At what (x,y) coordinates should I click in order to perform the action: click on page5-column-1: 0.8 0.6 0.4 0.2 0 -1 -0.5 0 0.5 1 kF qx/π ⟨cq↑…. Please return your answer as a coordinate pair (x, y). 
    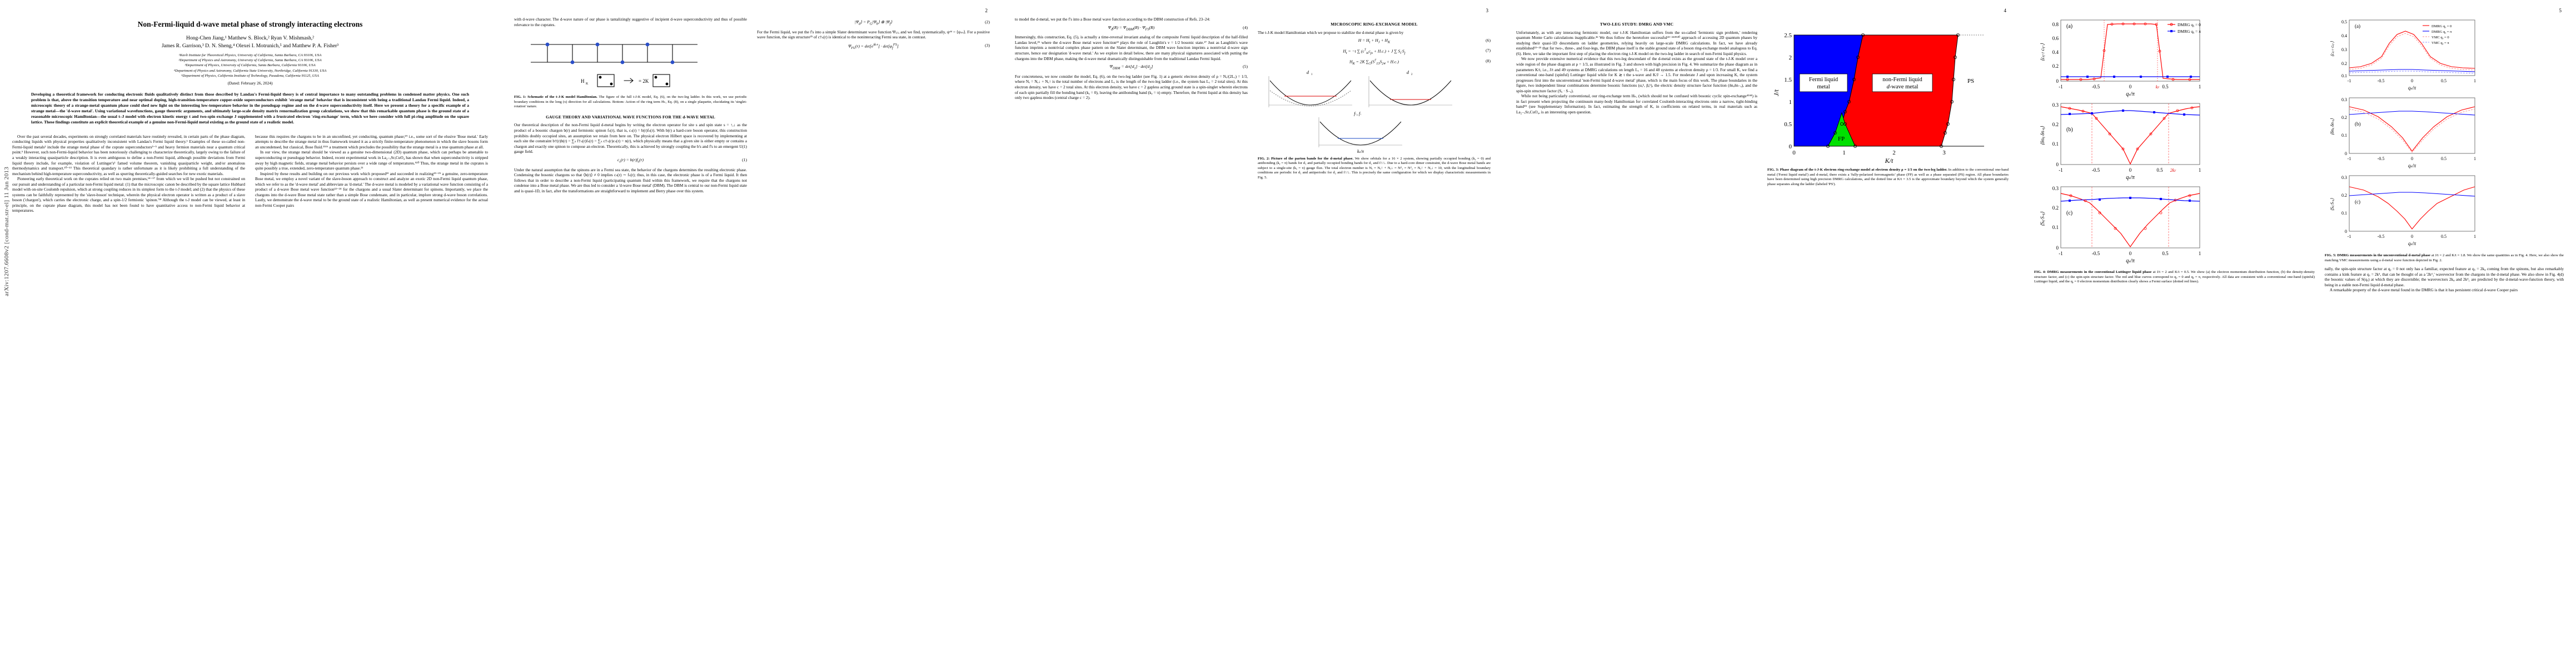
    Looking at the image, I should click on (2174, 153).